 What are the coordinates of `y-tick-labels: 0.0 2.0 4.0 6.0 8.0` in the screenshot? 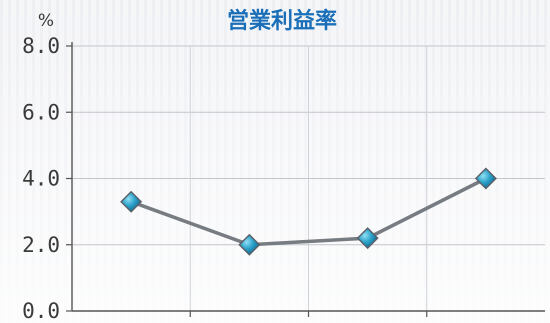 It's located at (41, 178).